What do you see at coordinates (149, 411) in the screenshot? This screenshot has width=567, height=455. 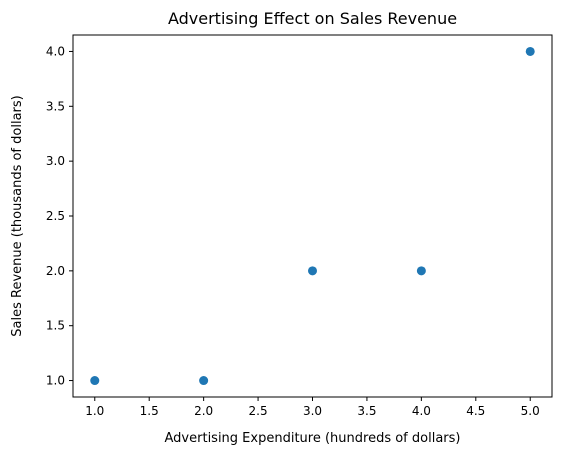 I see `x-tick-label: 1.5` at bounding box center [149, 411].